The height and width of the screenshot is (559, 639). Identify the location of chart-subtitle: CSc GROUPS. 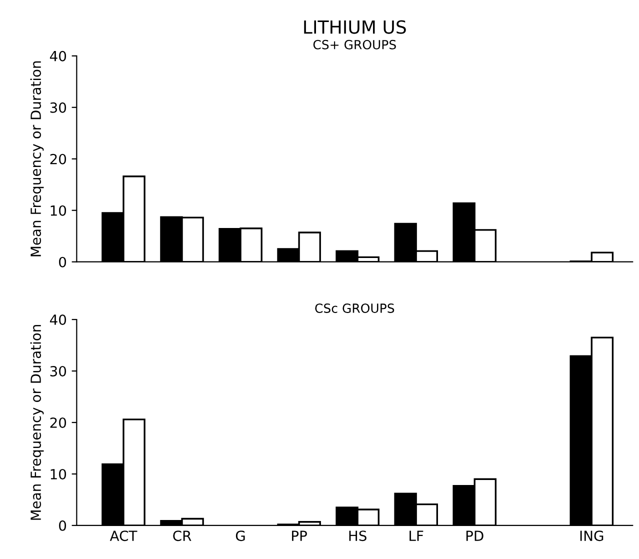
(354, 308).